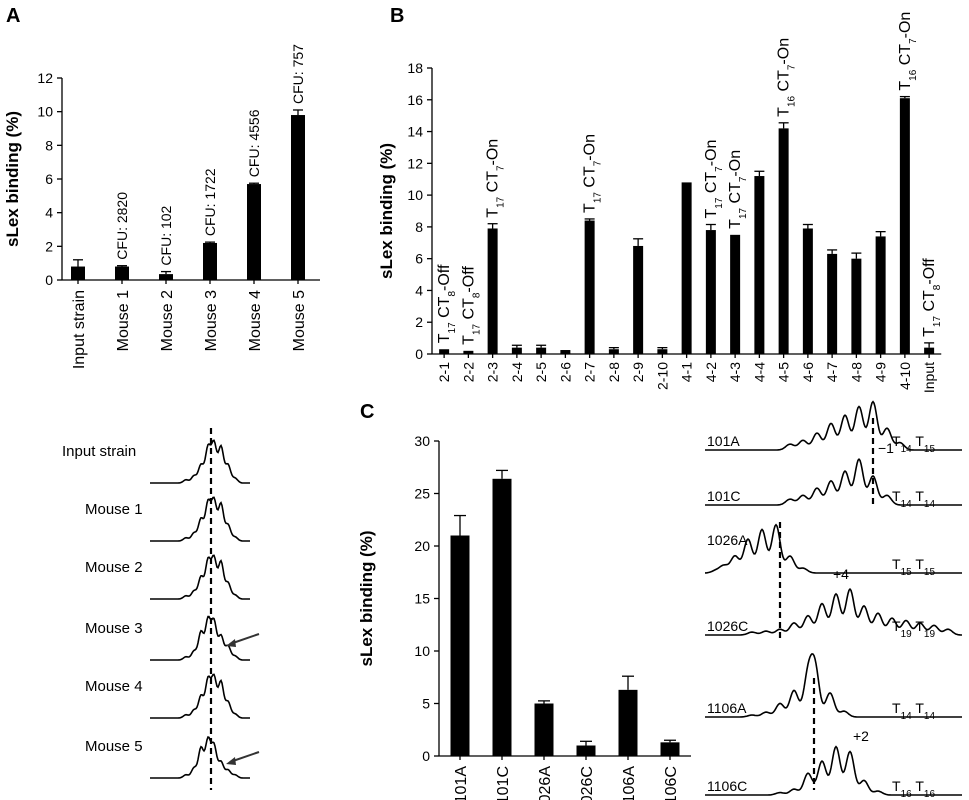  I want to click on x-tick-label: 4-5, so click(784, 372).